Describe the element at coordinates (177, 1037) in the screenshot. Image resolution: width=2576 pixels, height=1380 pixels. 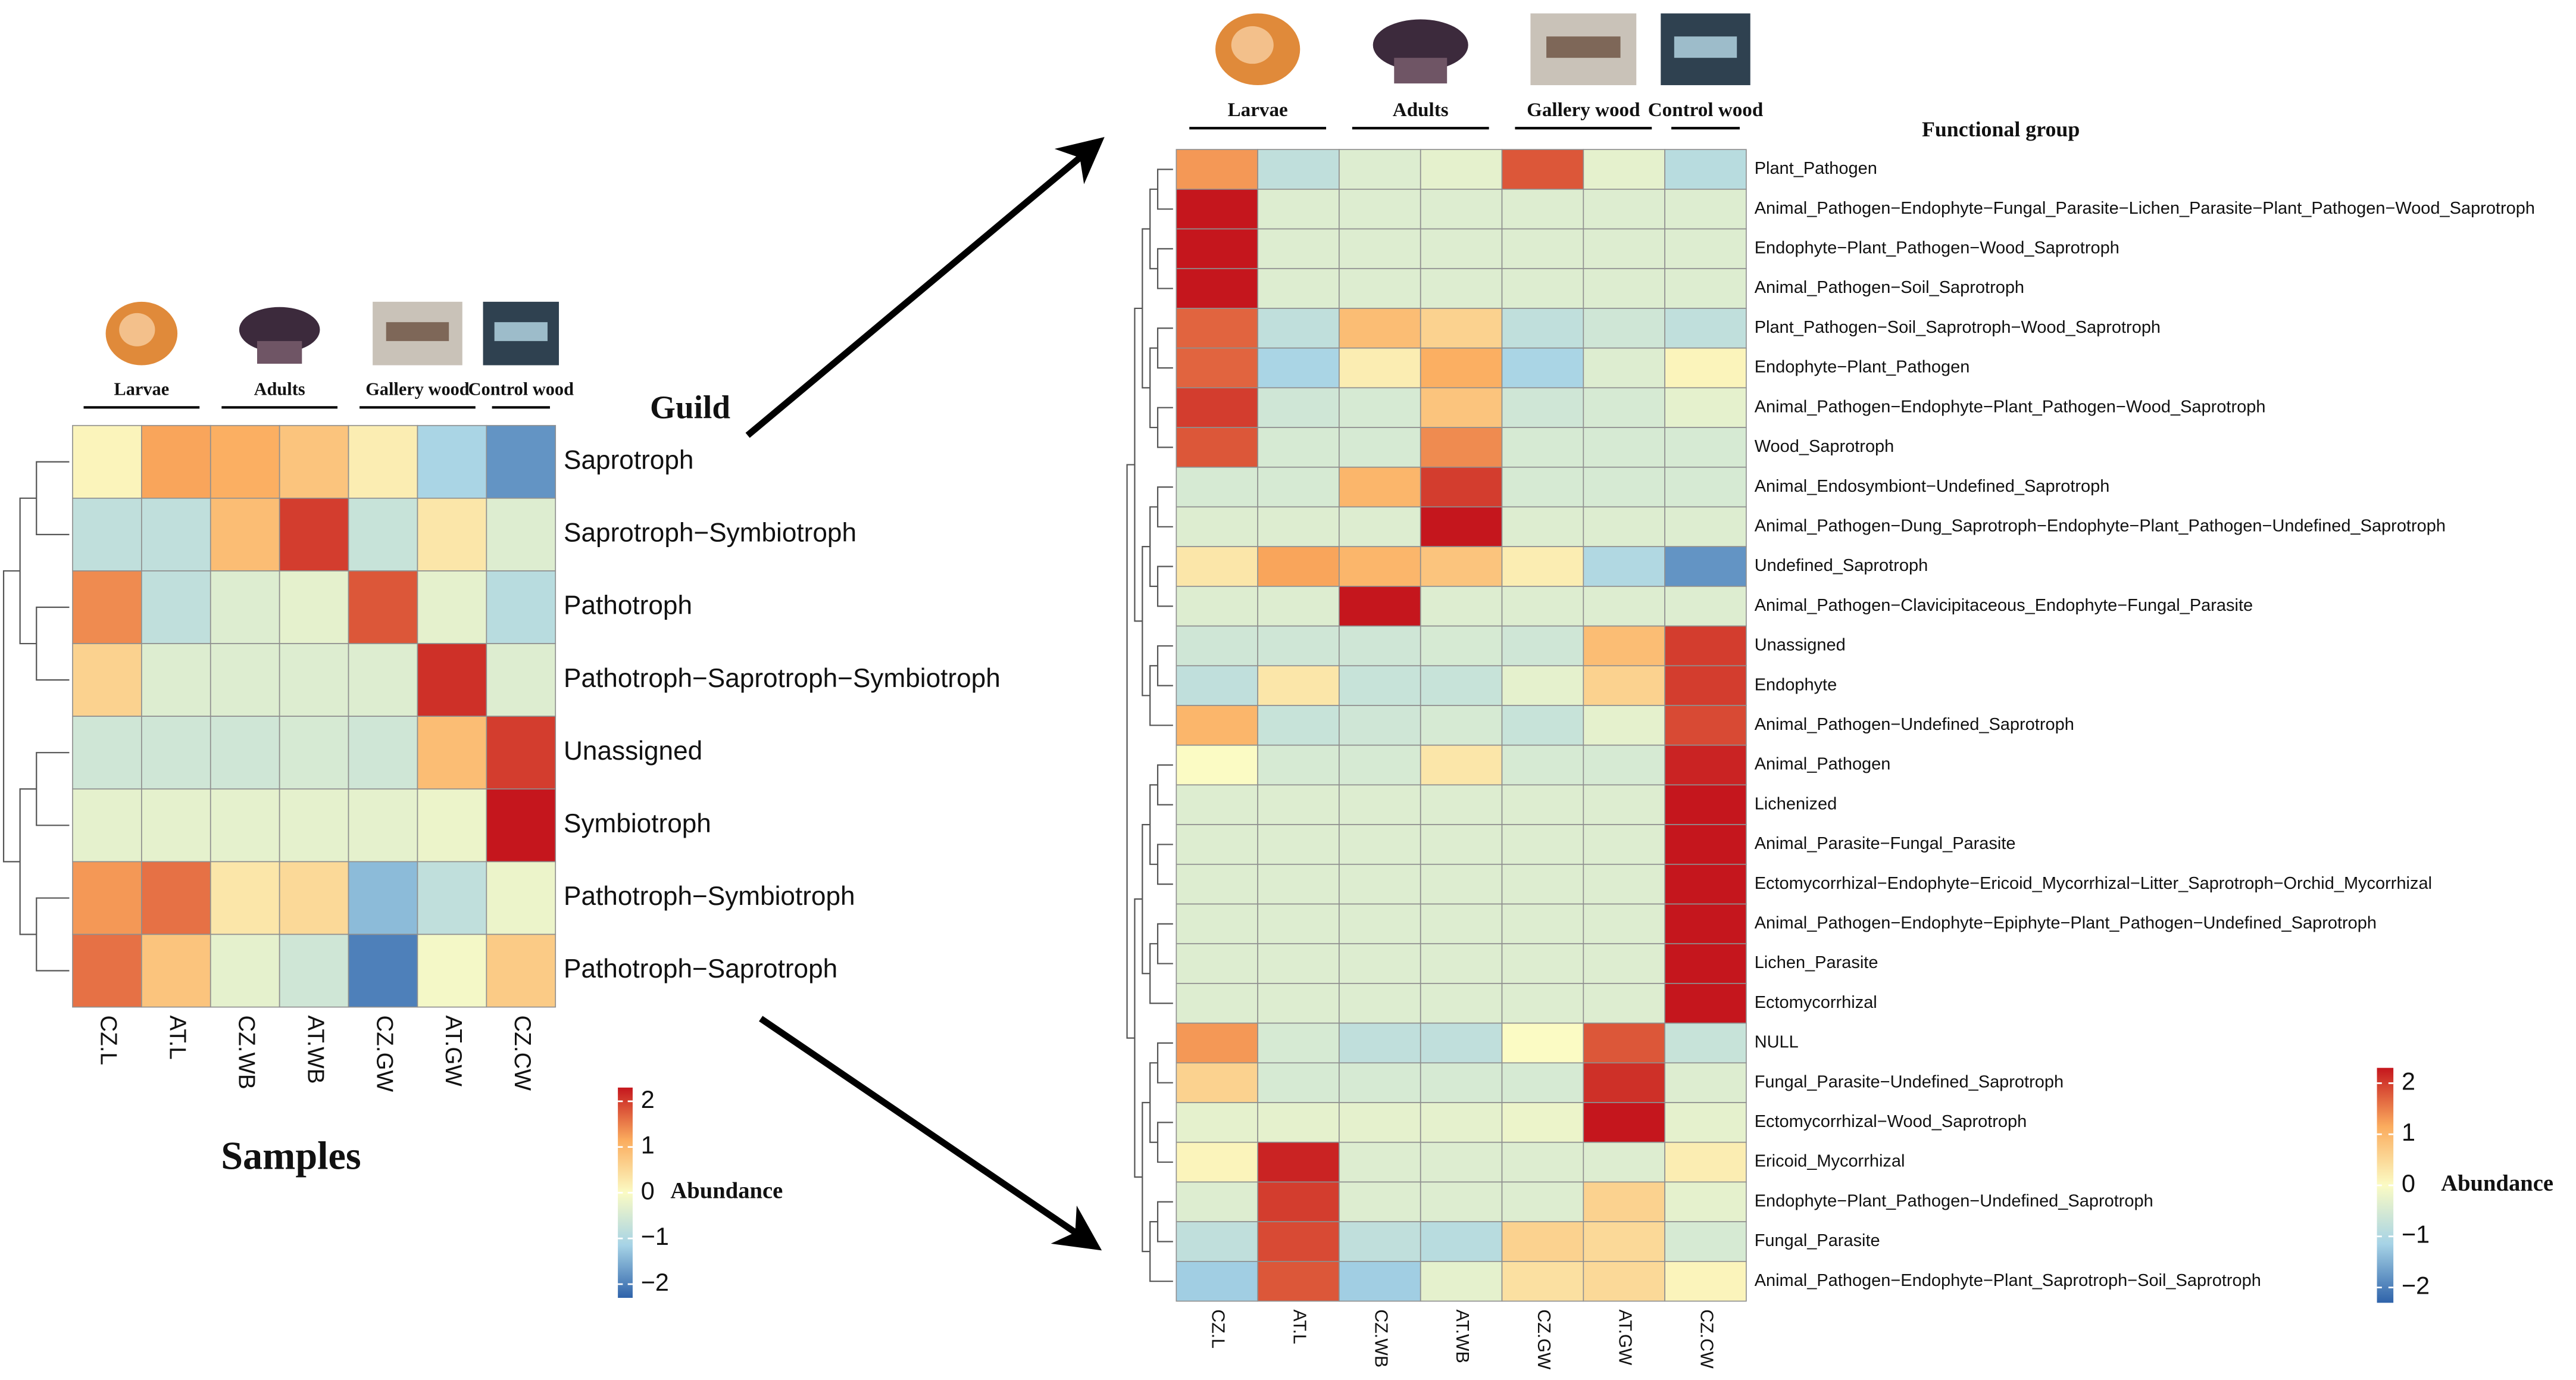
I see `column-label: AT.L` at that location.